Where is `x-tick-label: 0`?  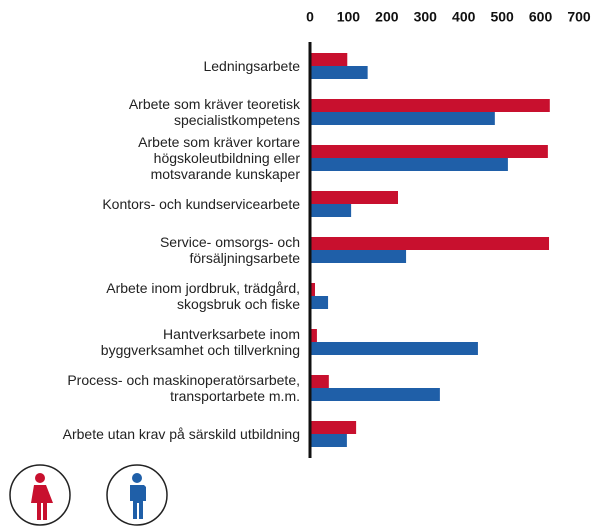
x-tick-label: 0 is located at coordinates (310, 17).